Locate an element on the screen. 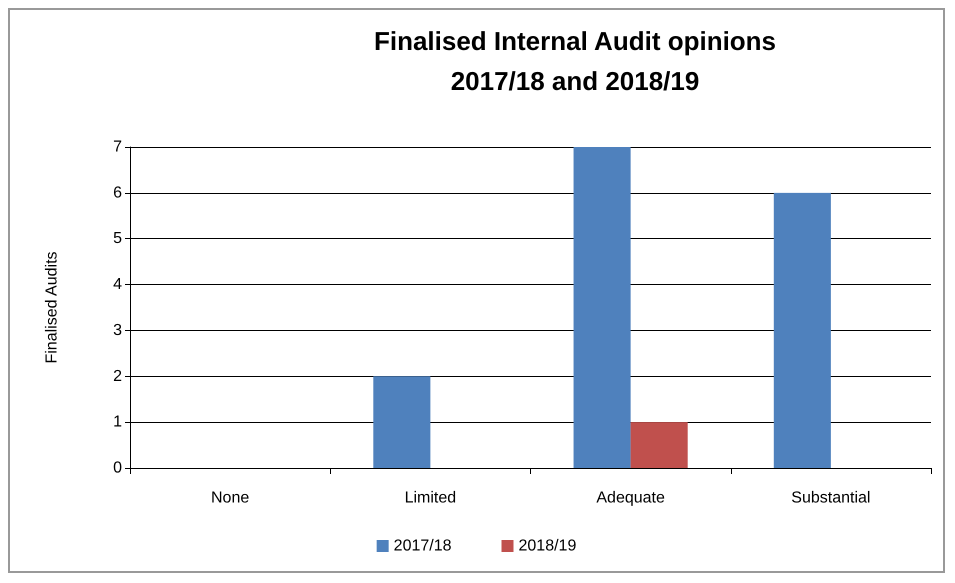  x-tick-label: Substantial is located at coordinates (830, 498).